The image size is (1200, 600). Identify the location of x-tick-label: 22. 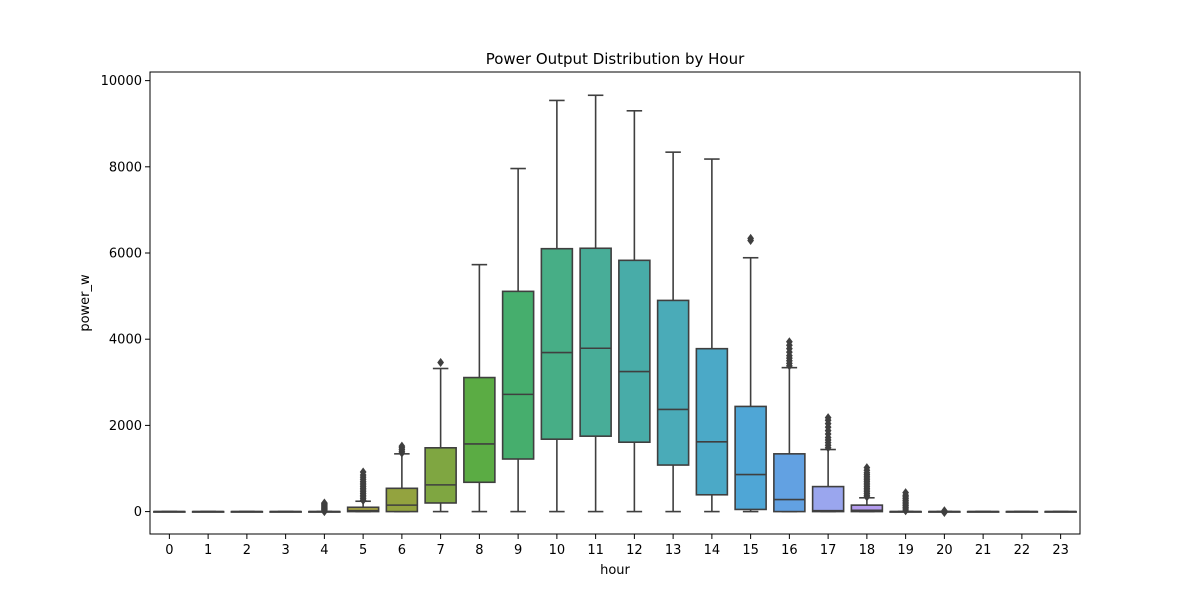
(1022, 550).